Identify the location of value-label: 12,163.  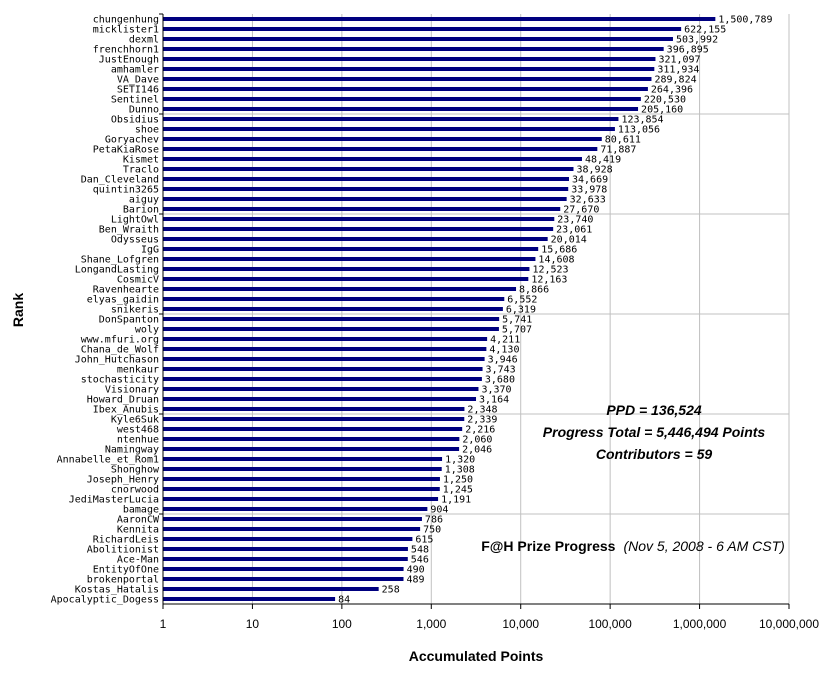
(549, 280).